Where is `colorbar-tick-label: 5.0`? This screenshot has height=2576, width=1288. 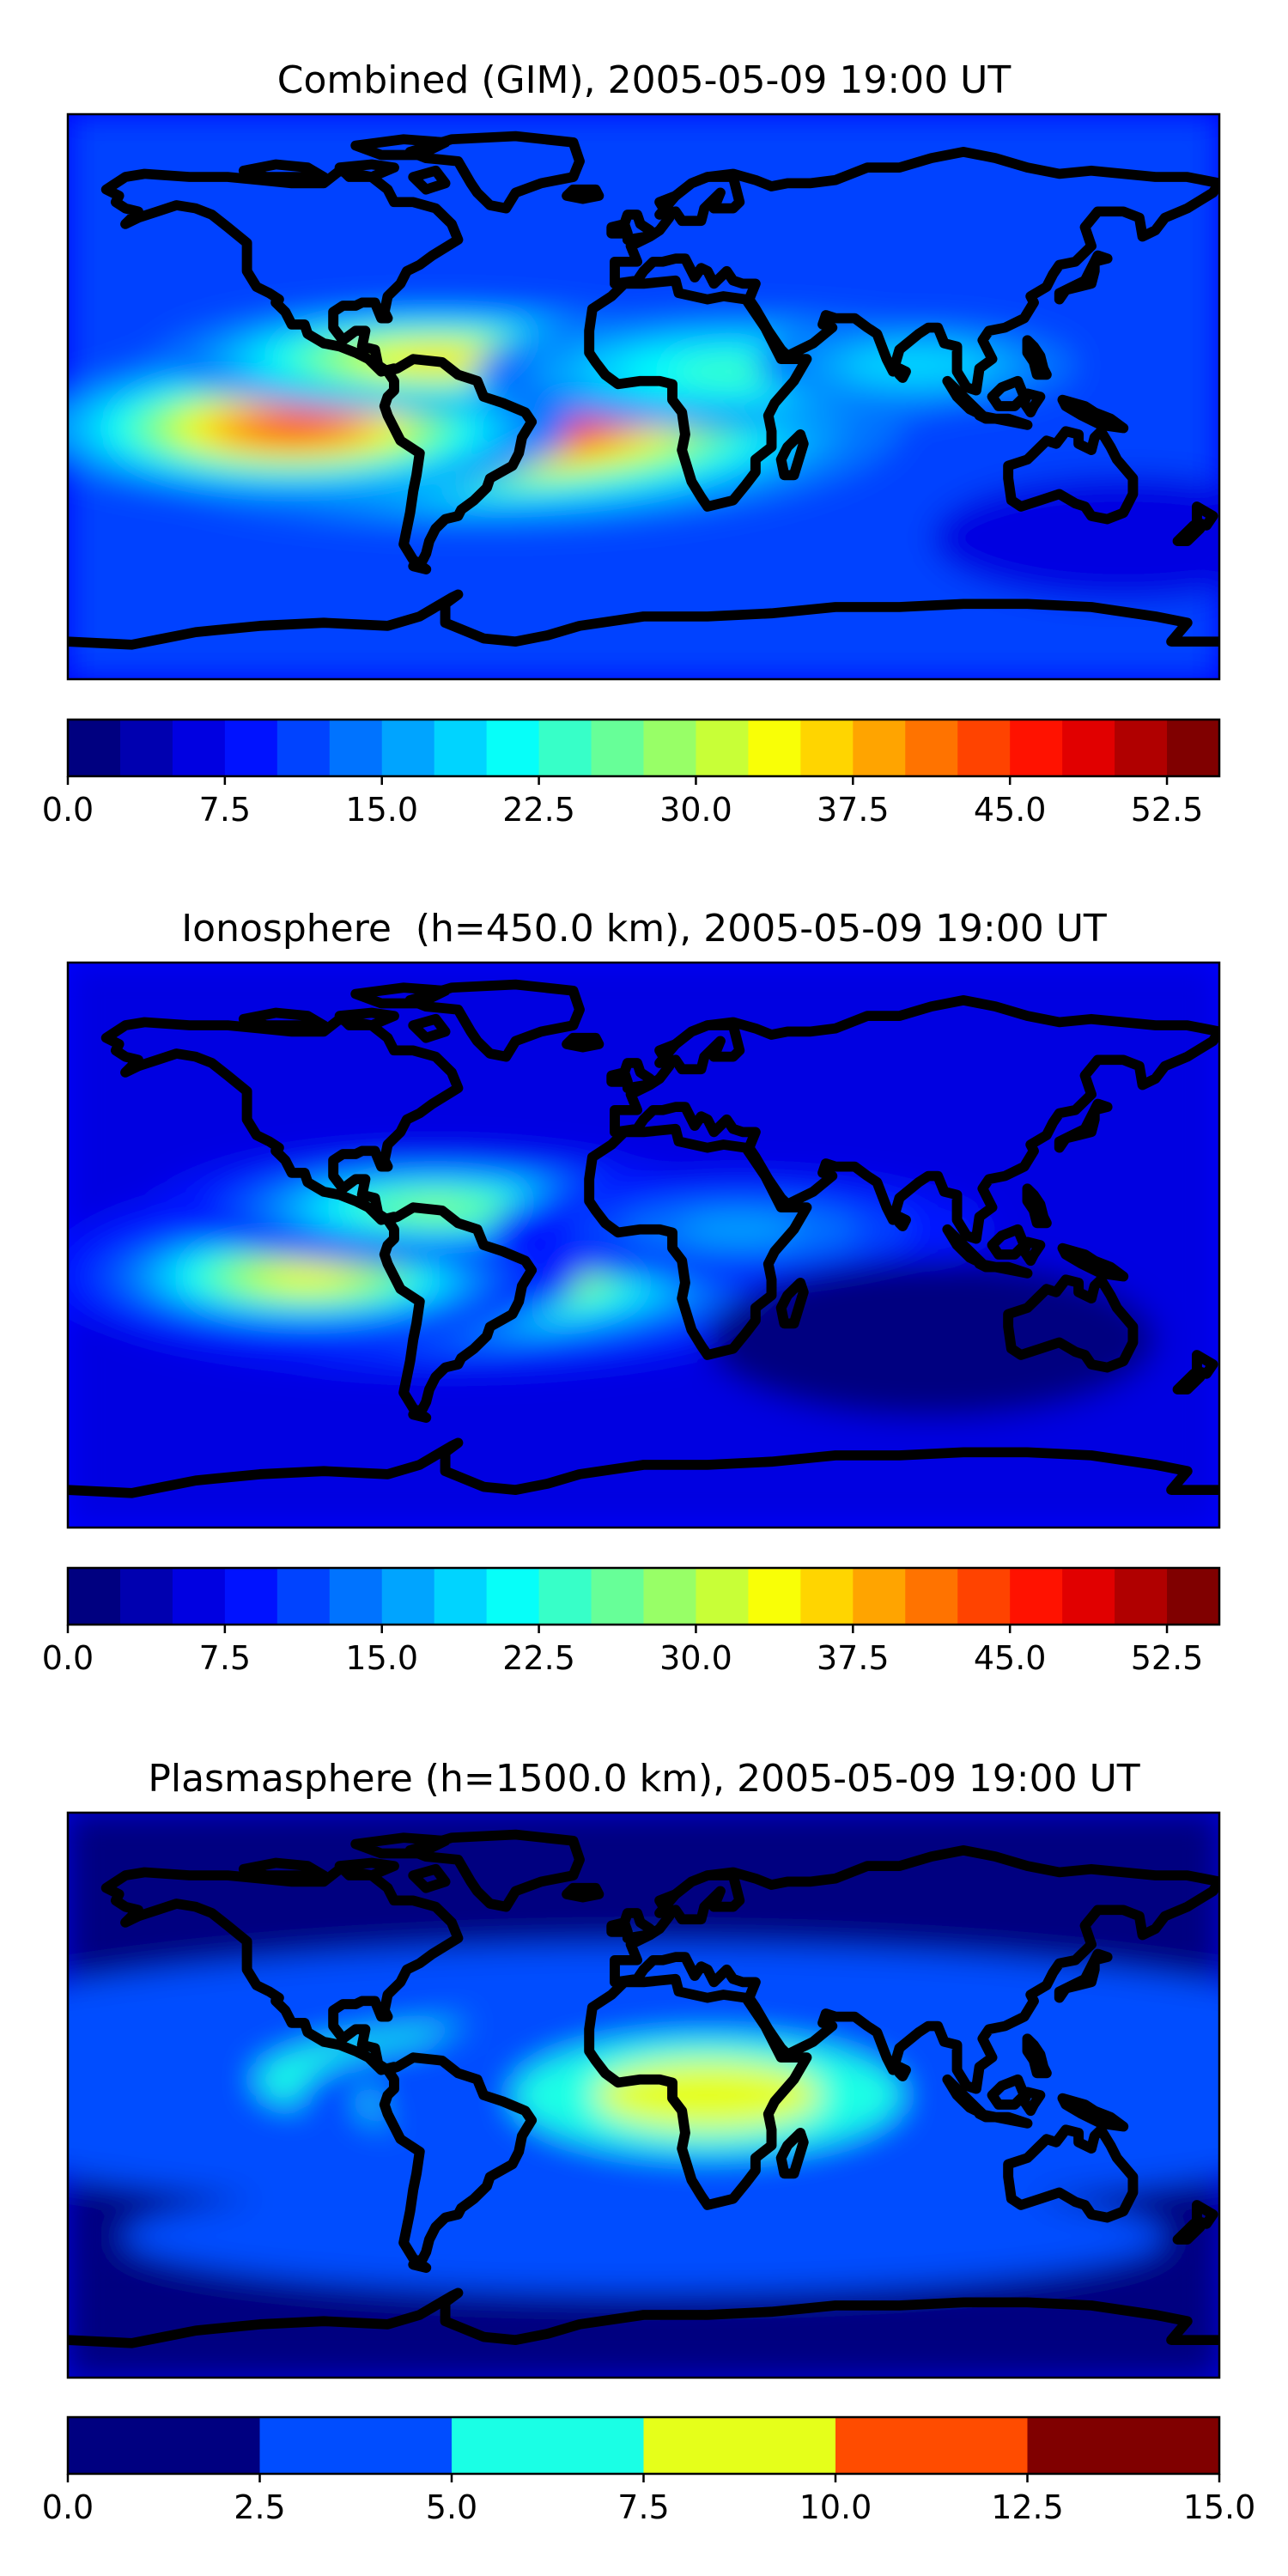 colorbar-tick-label: 5.0 is located at coordinates (452, 2507).